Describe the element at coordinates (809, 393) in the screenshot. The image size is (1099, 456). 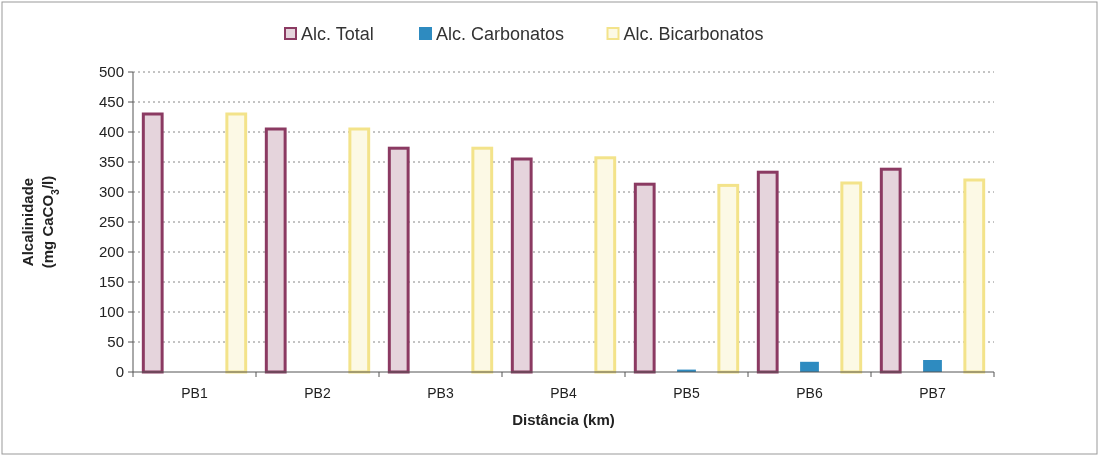
I see `x-tick-label: PB6` at that location.